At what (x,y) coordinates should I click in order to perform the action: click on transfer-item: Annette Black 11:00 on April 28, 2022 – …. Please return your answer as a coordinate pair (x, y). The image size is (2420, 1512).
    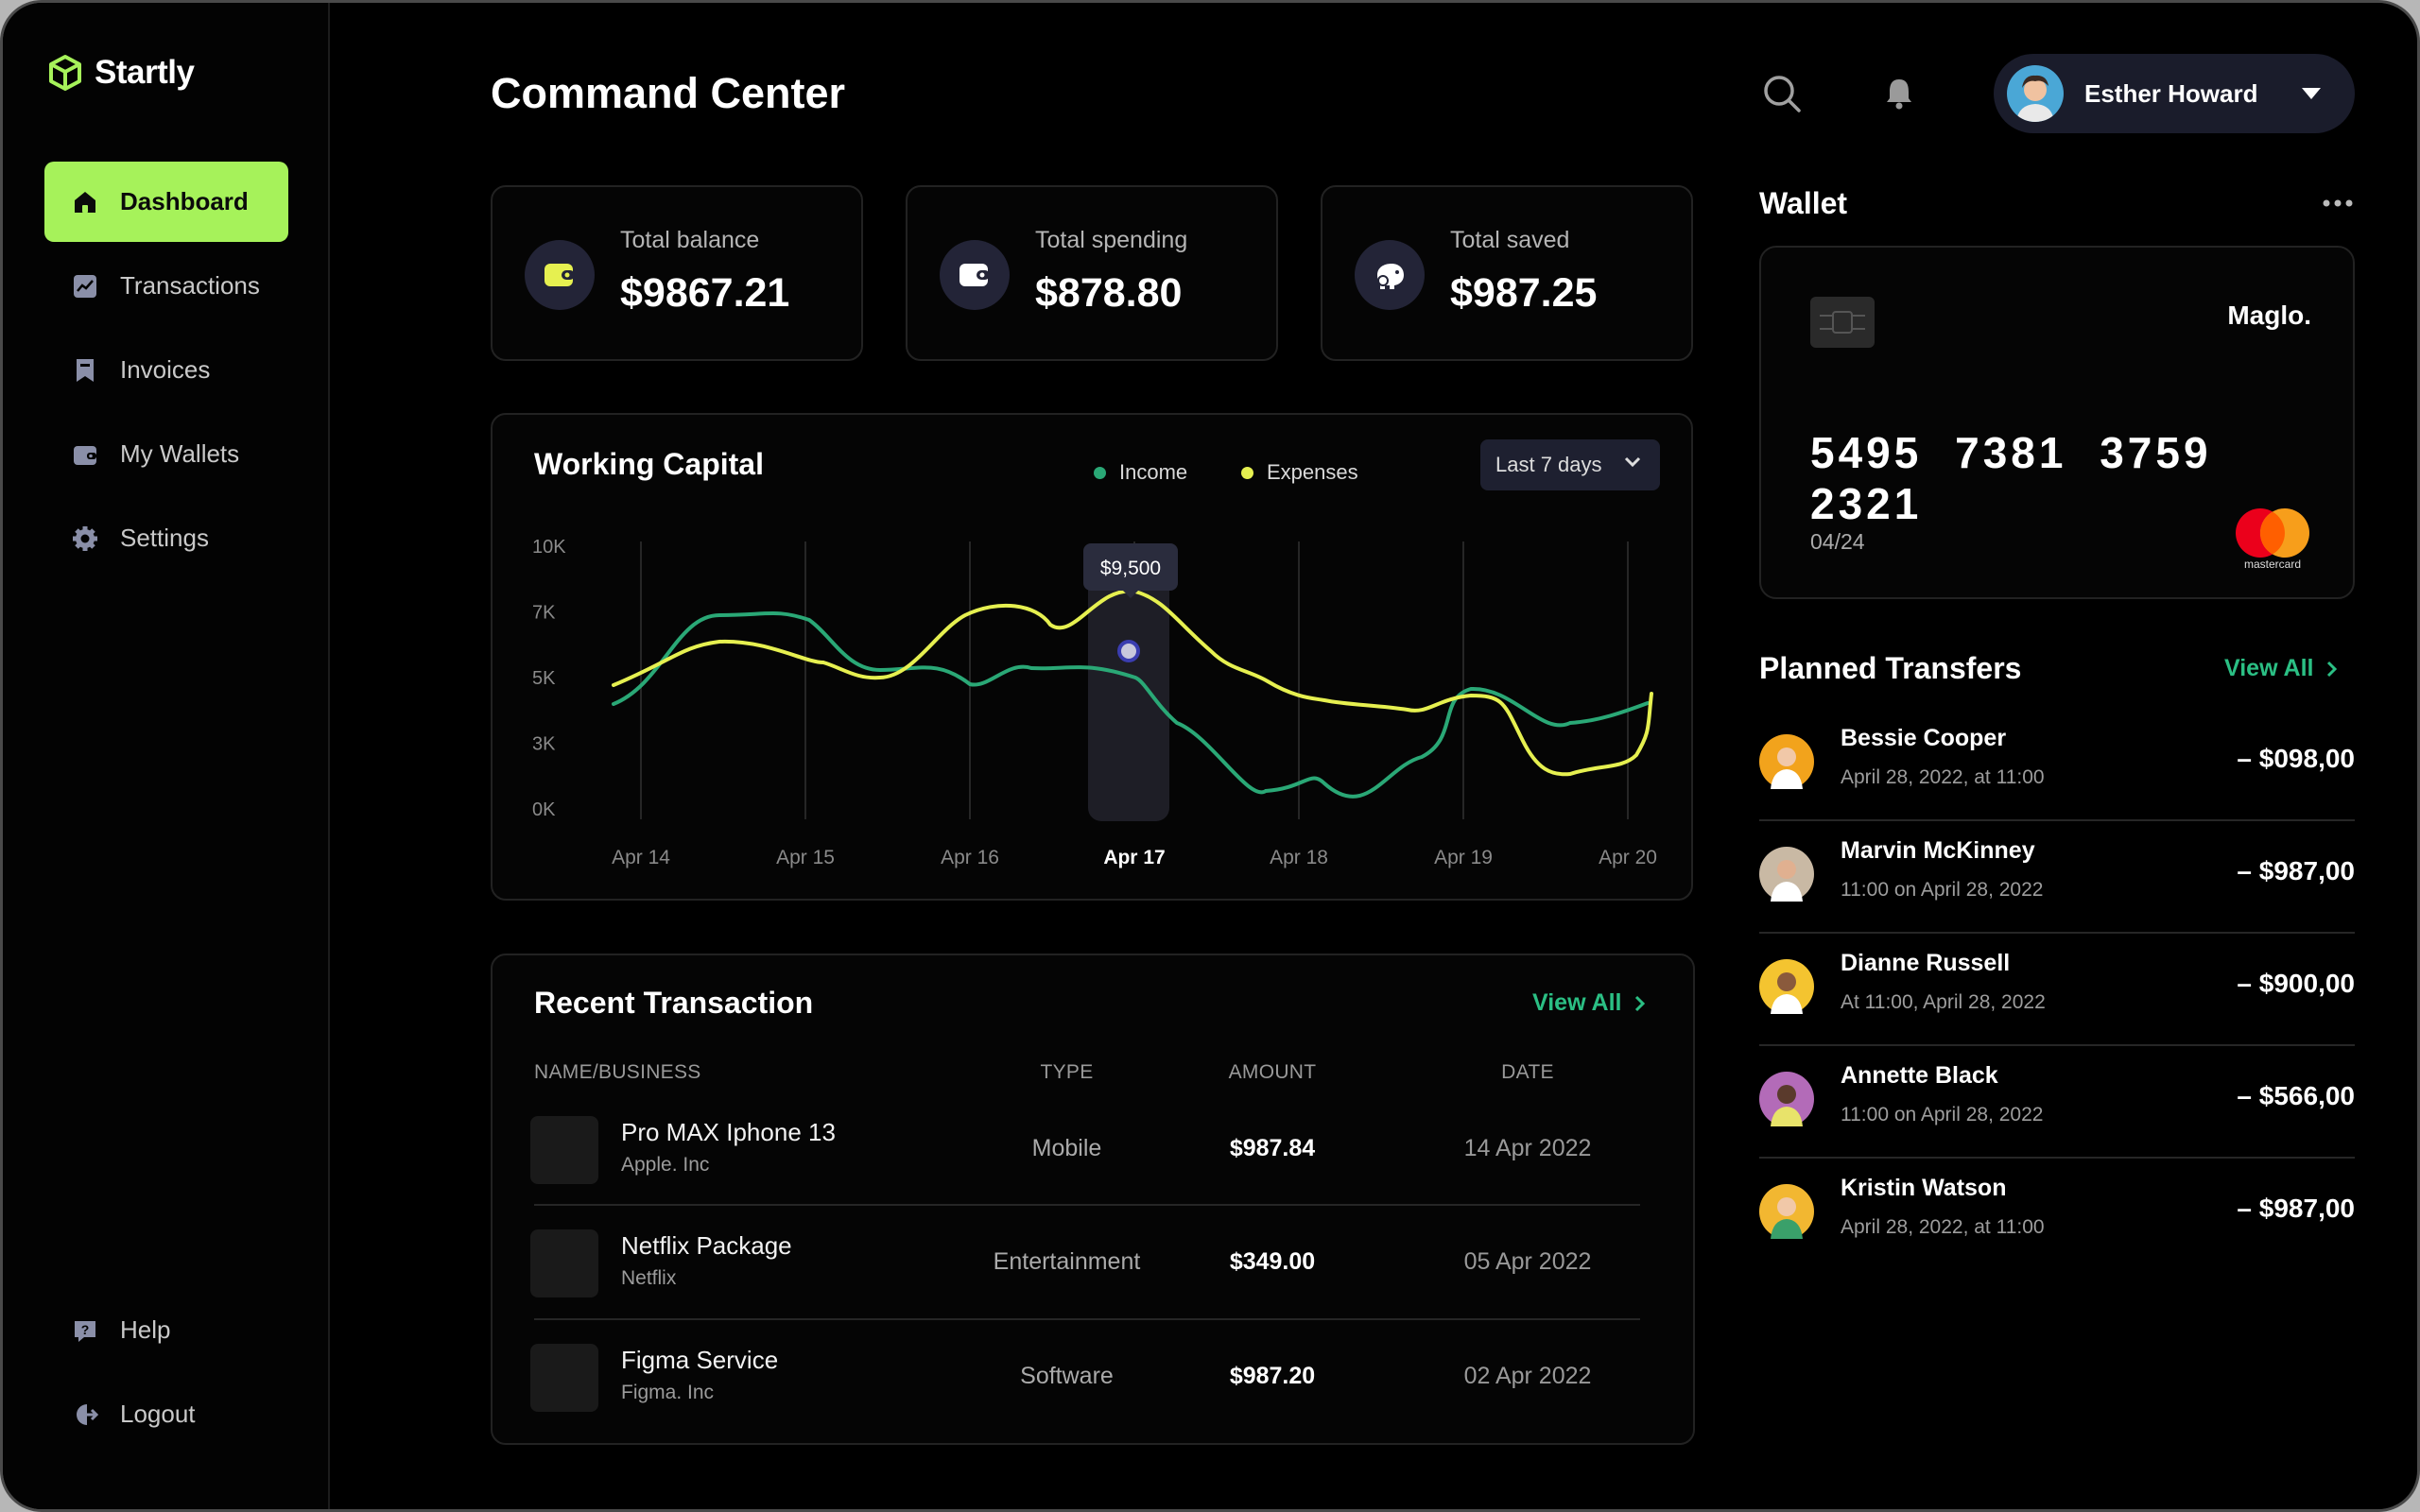
    Looking at the image, I should click on (2057, 1103).